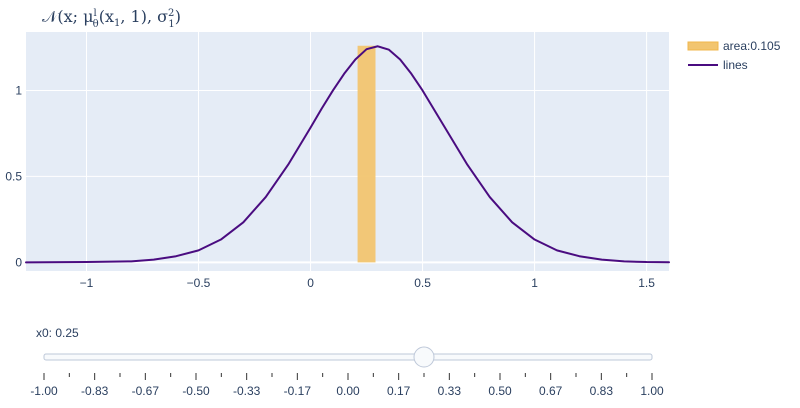 This screenshot has width=800, height=408. What do you see at coordinates (652, 391) in the screenshot?
I see `slider-tick-label: 1.00` at bounding box center [652, 391].